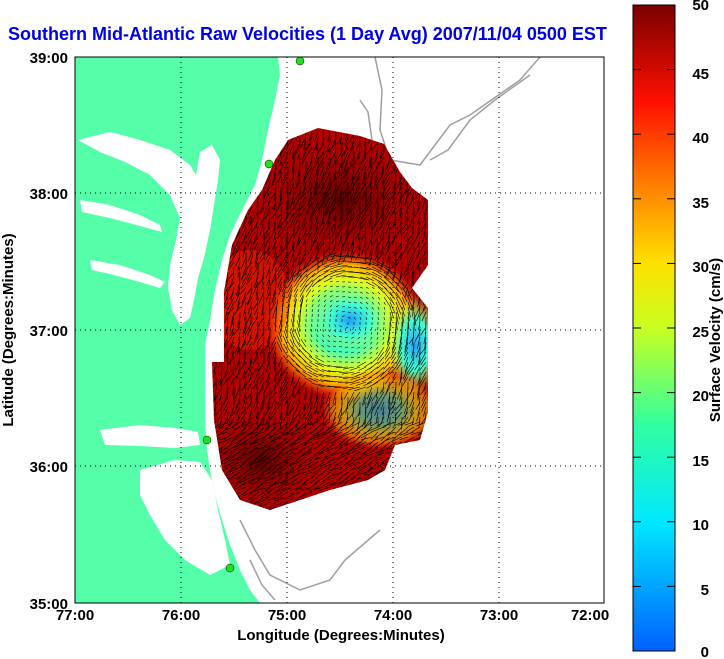 The image size is (724, 659). What do you see at coordinates (300, 61) in the screenshot?
I see `station-marker` at bounding box center [300, 61].